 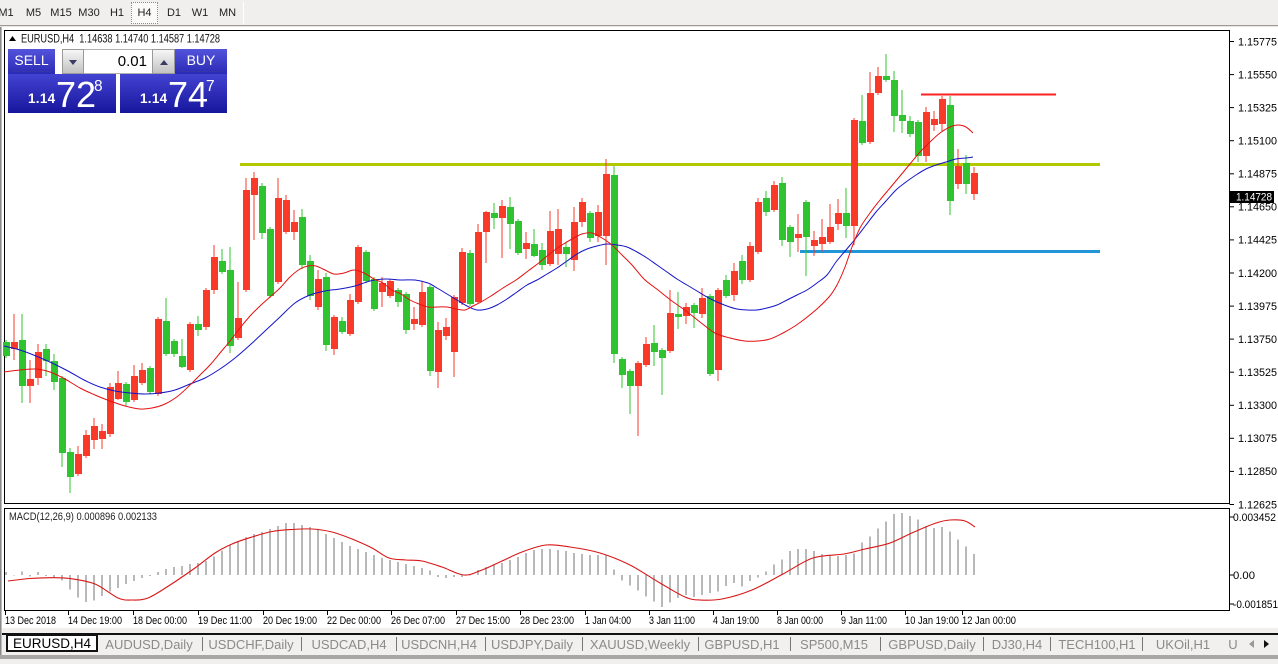 What do you see at coordinates (864, 621) in the screenshot?
I see `svg-text: 9 Jan 11:00` at bounding box center [864, 621].